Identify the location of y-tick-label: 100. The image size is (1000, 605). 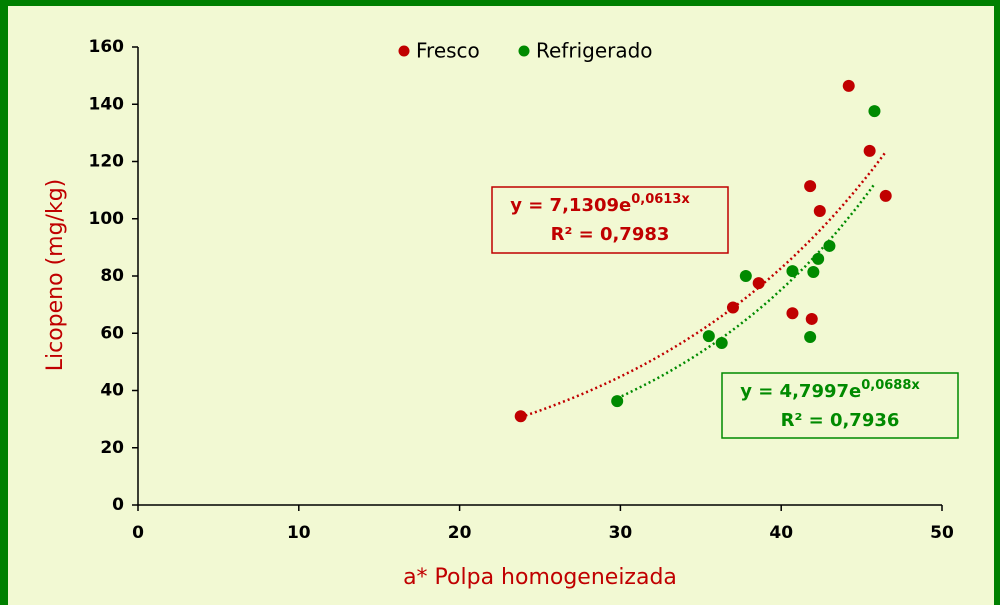
(107, 219).